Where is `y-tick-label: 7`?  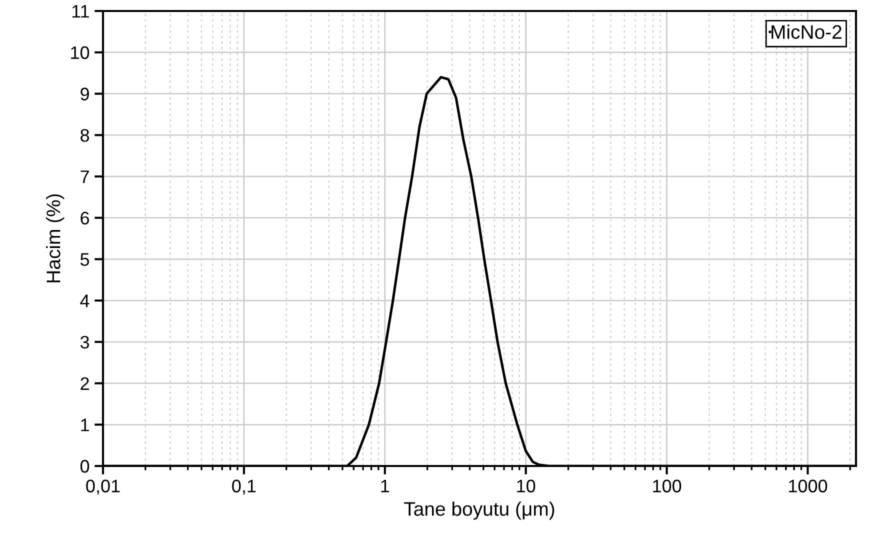
y-tick-label: 7 is located at coordinates (84, 176).